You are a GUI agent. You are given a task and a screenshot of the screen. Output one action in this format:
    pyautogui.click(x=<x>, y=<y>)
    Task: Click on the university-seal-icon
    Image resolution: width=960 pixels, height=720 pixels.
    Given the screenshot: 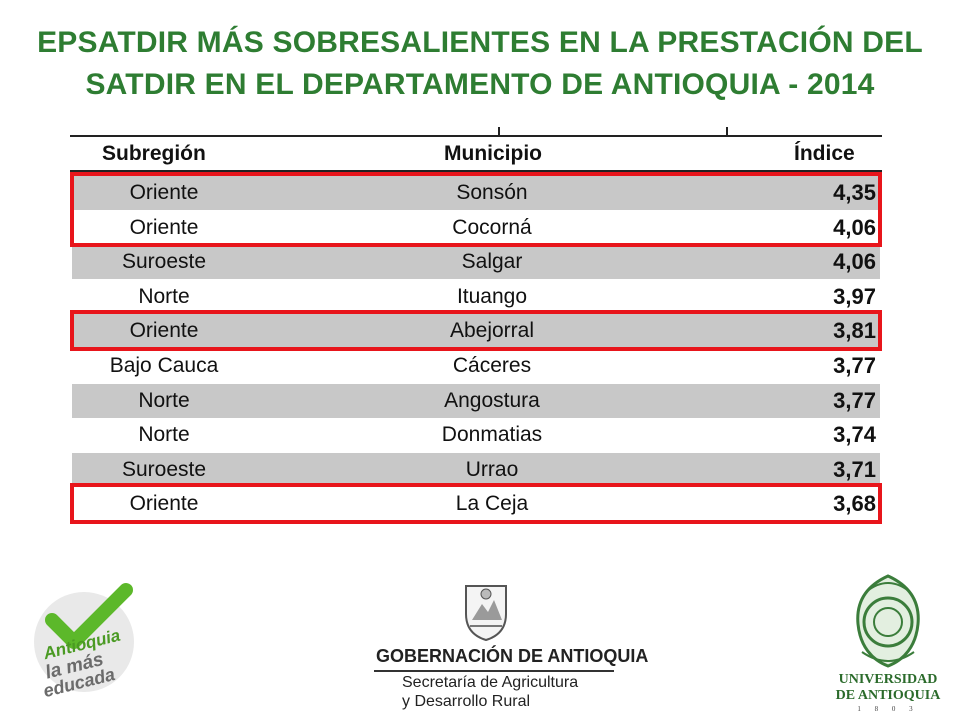 What is the action you would take?
    pyautogui.click(x=888, y=621)
    